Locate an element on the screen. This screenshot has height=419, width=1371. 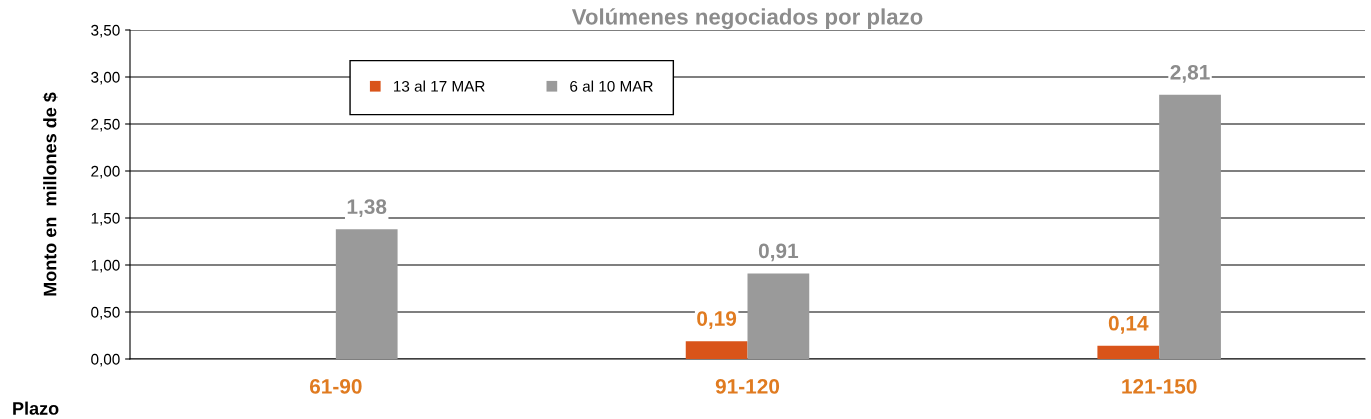
x-tick-label: 121-150 is located at coordinates (1159, 386).